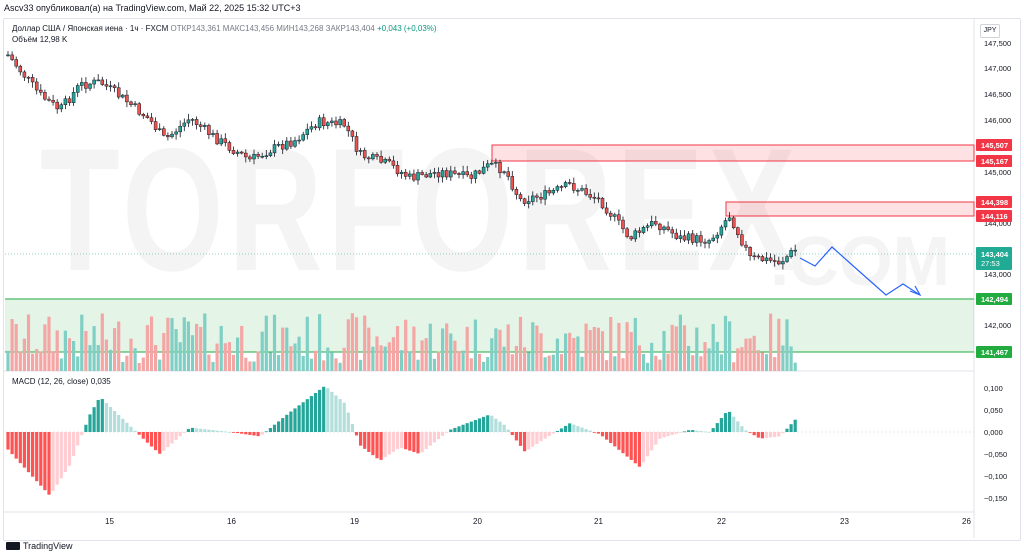 The image size is (1024, 555). I want to click on macd-legend: MACD (12, 26, close) 0,035, so click(61, 382).